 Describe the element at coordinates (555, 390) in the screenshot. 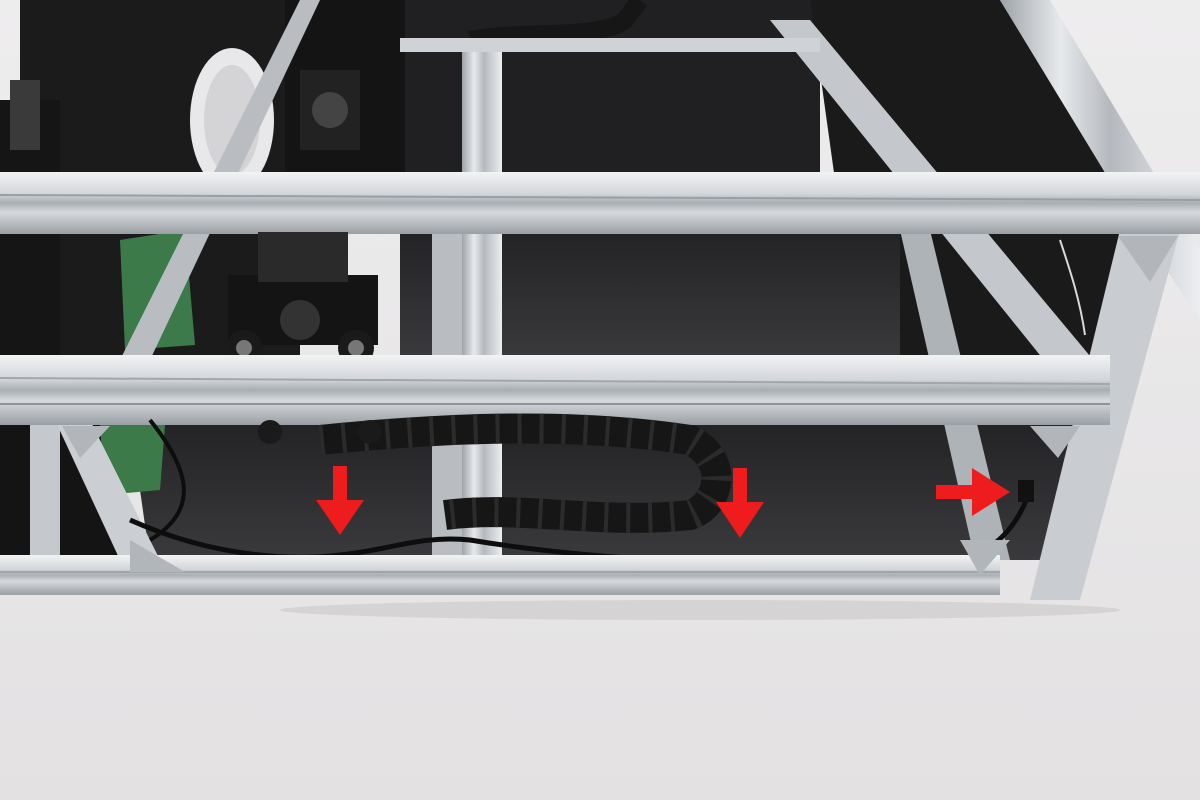

I see `middle-front-rail` at that location.